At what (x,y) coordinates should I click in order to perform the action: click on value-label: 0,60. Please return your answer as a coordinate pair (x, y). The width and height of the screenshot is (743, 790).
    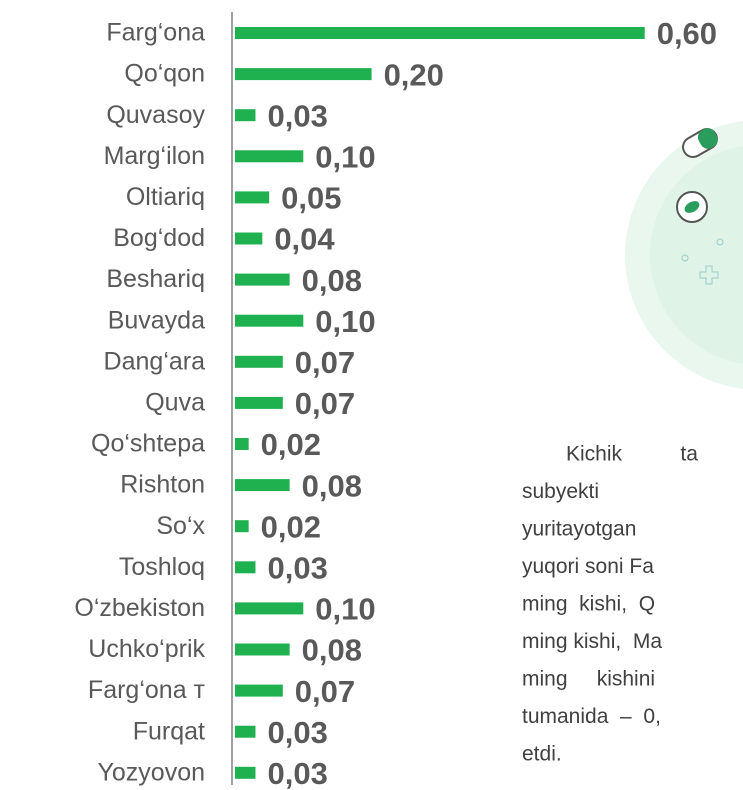
    Looking at the image, I should click on (687, 33).